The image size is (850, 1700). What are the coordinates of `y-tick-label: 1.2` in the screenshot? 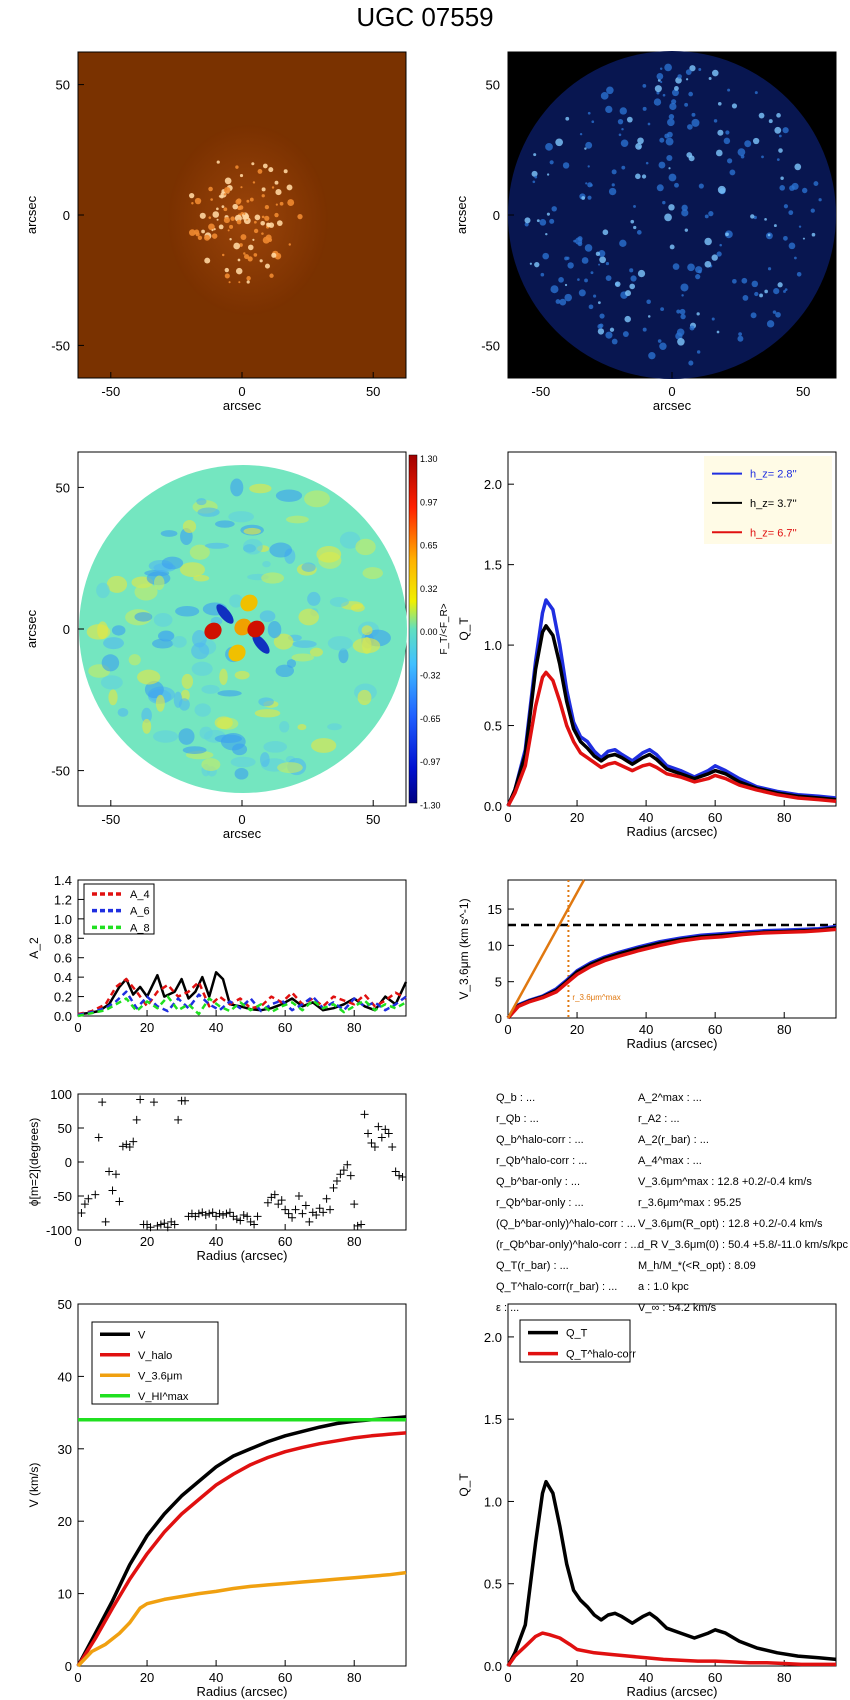 It's located at (63, 899).